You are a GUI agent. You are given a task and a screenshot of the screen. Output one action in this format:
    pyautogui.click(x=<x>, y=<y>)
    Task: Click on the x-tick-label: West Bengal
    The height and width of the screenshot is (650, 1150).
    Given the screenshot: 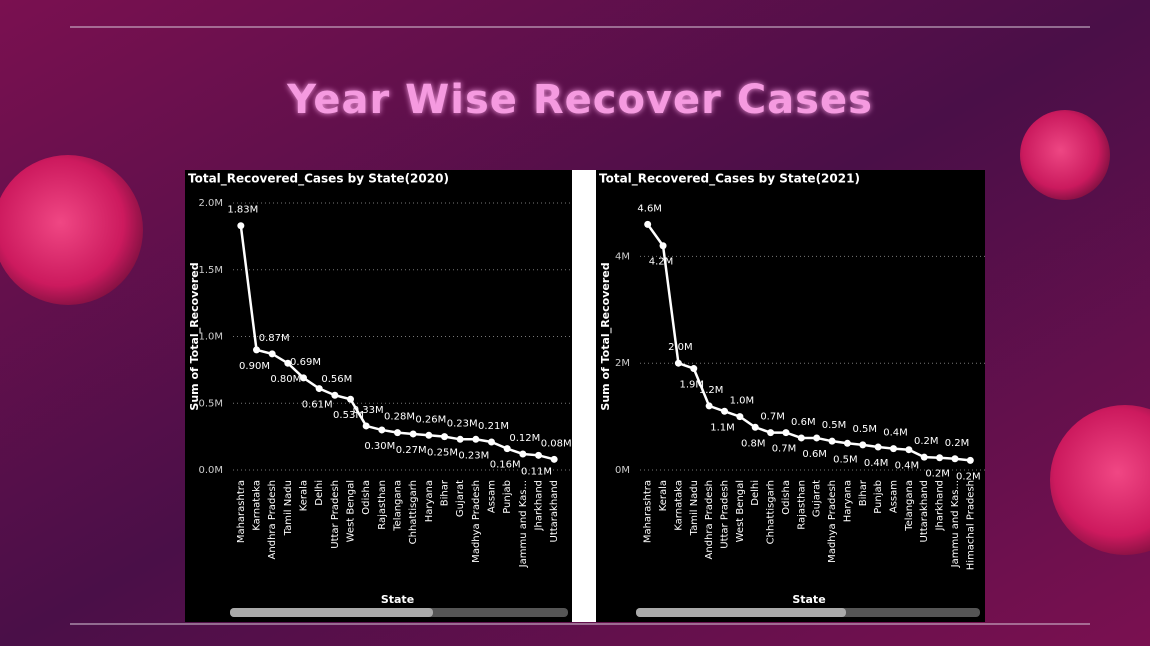 What is the action you would take?
    pyautogui.click(x=740, y=511)
    